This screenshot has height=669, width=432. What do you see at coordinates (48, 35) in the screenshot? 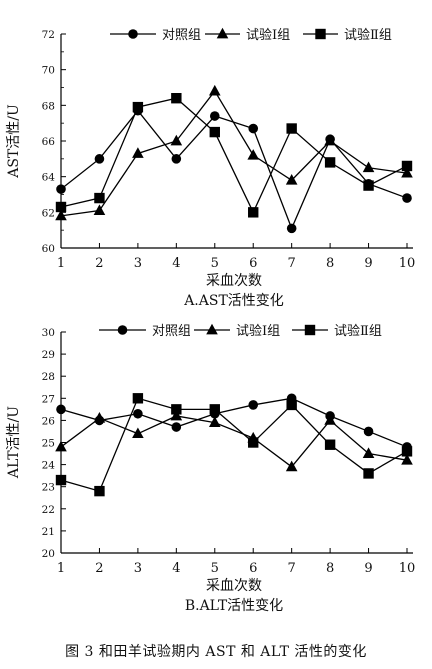
I see `y-tick-label: 72` at bounding box center [48, 35].